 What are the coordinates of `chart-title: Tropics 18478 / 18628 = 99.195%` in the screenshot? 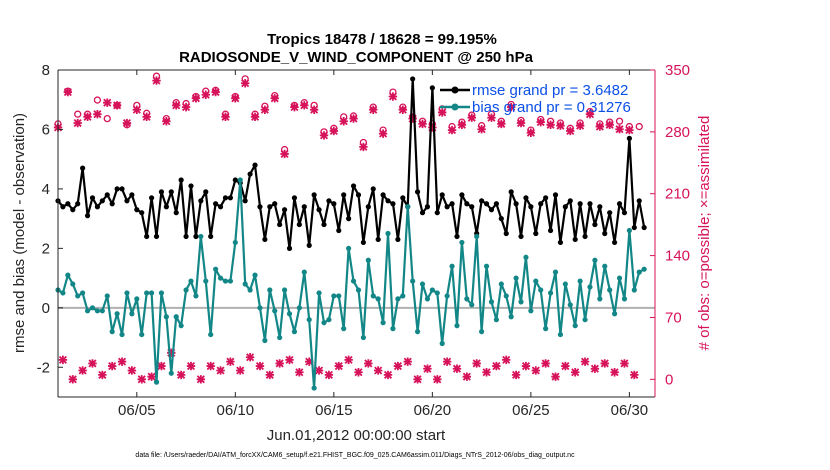 It's located at (382, 39).